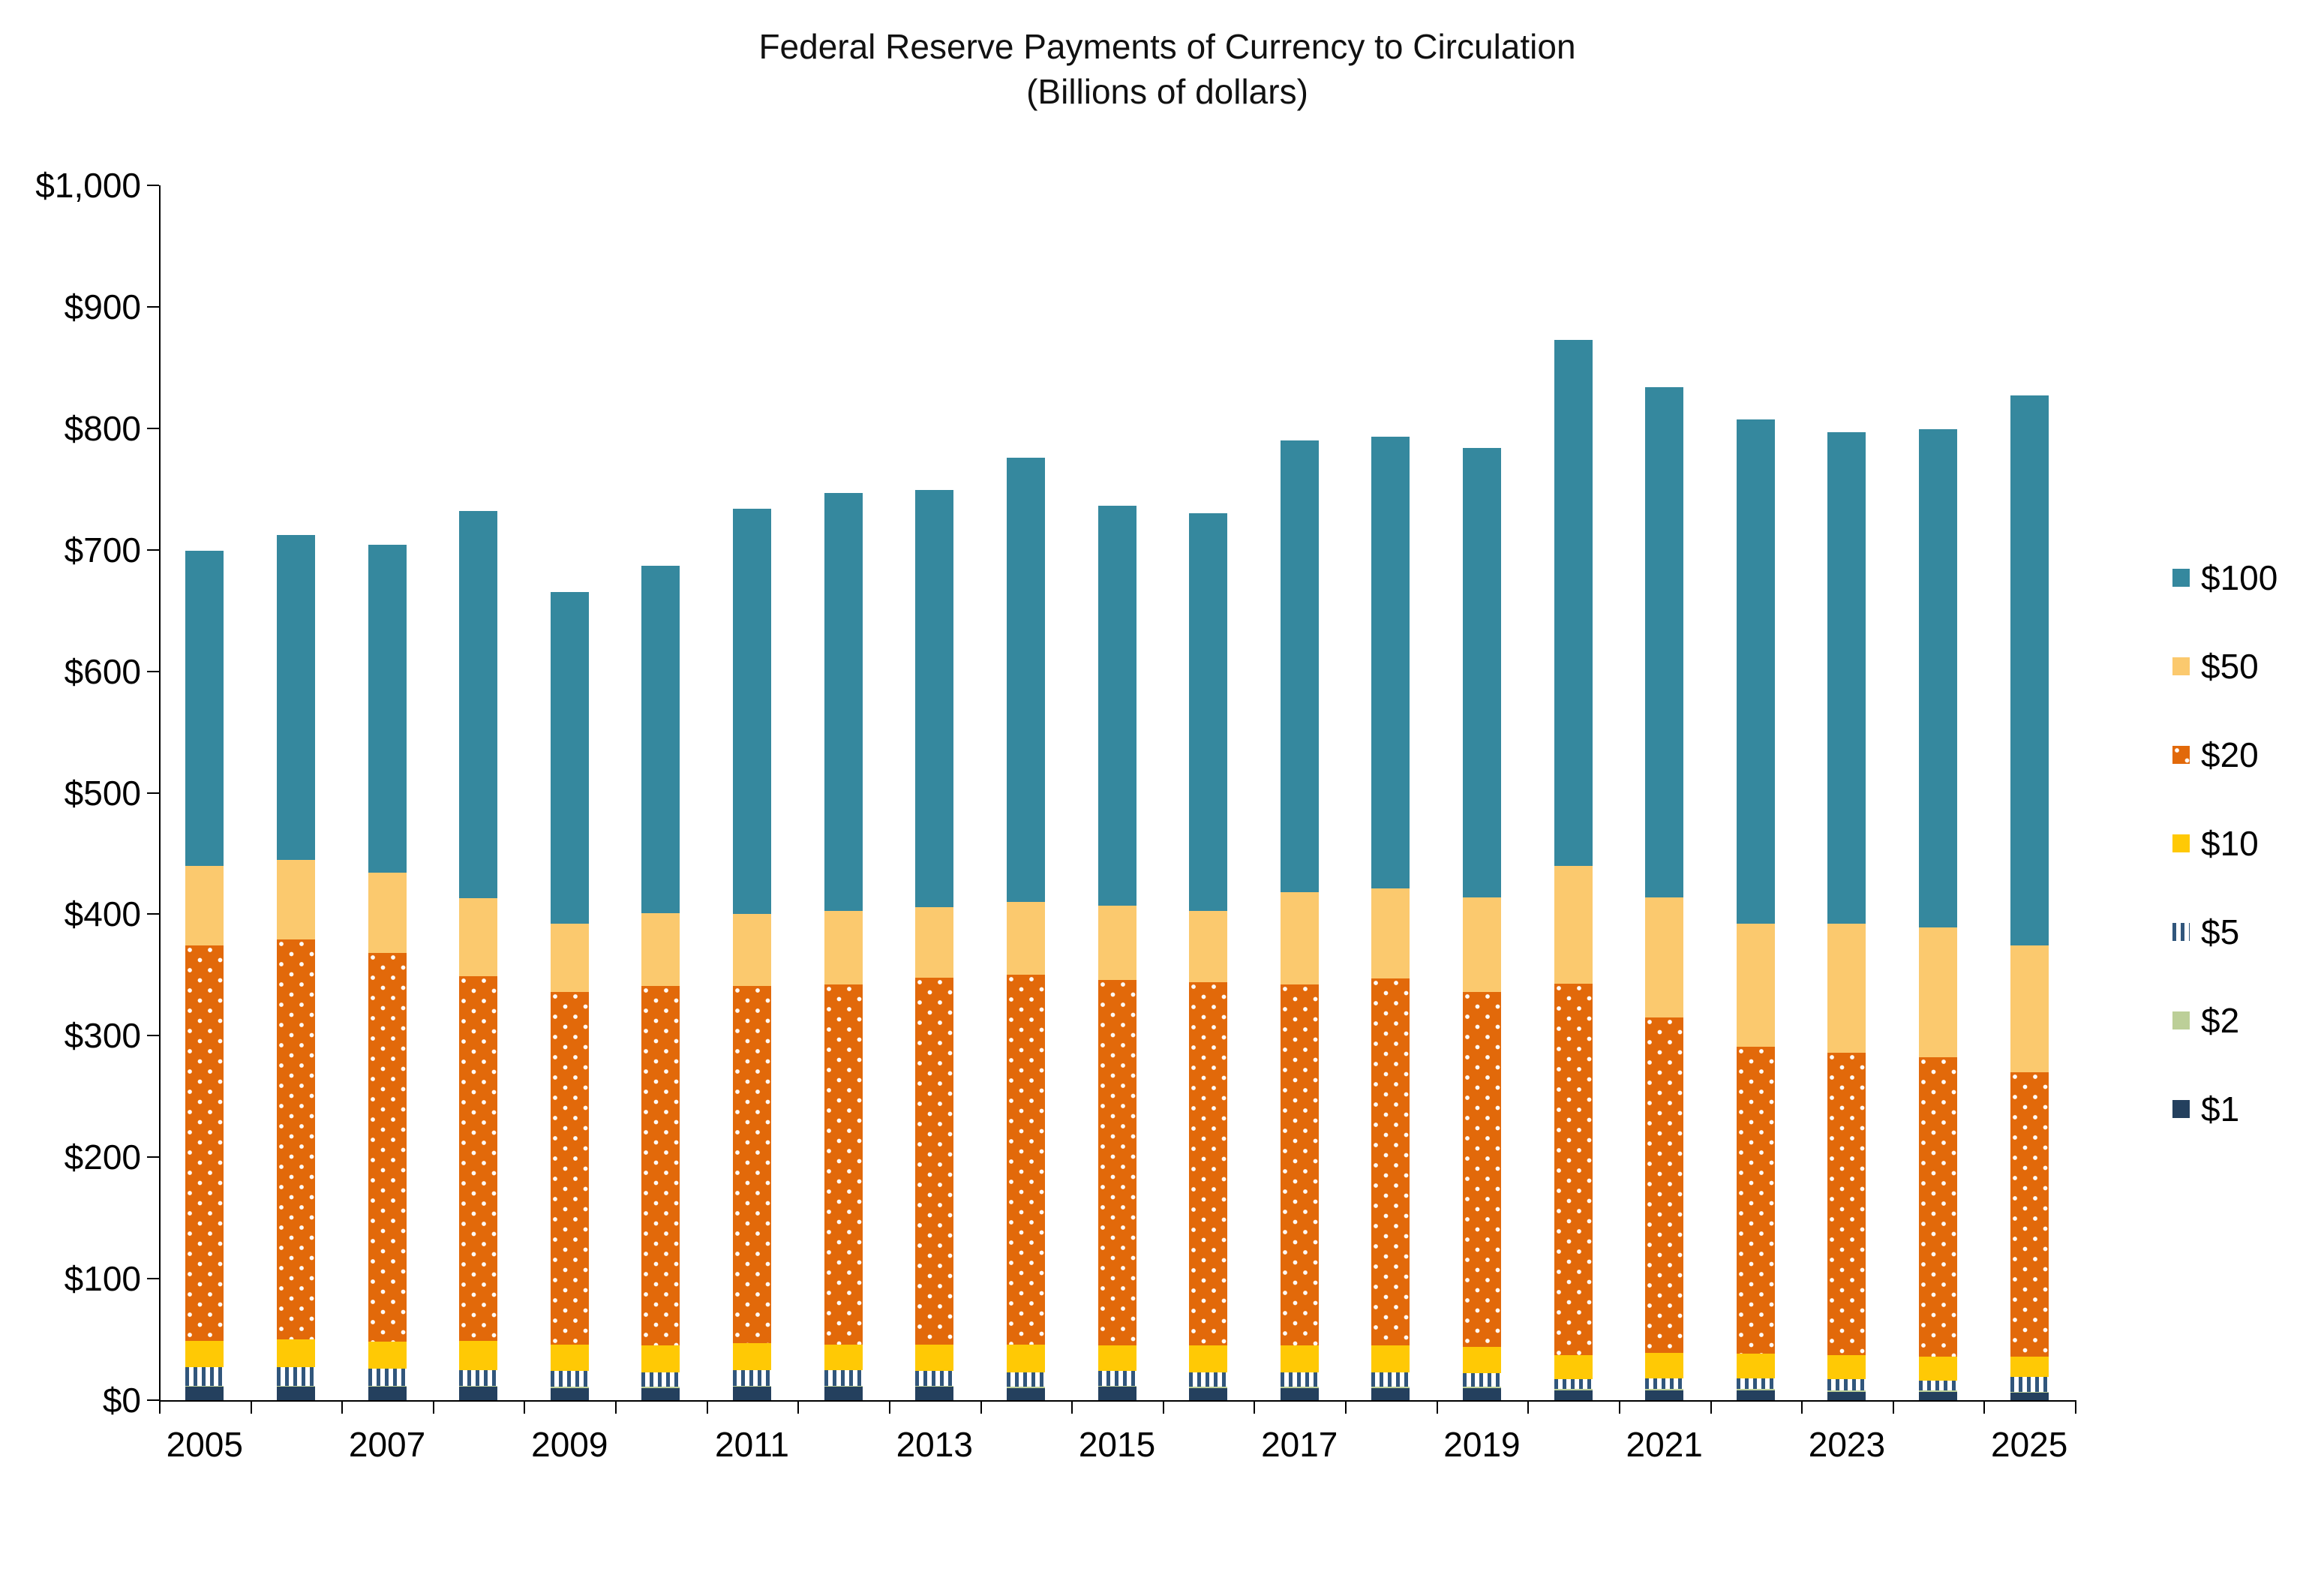 This screenshot has height=1581, width=2324. What do you see at coordinates (102, 428) in the screenshot?
I see `y-axis-label-800: $800` at bounding box center [102, 428].